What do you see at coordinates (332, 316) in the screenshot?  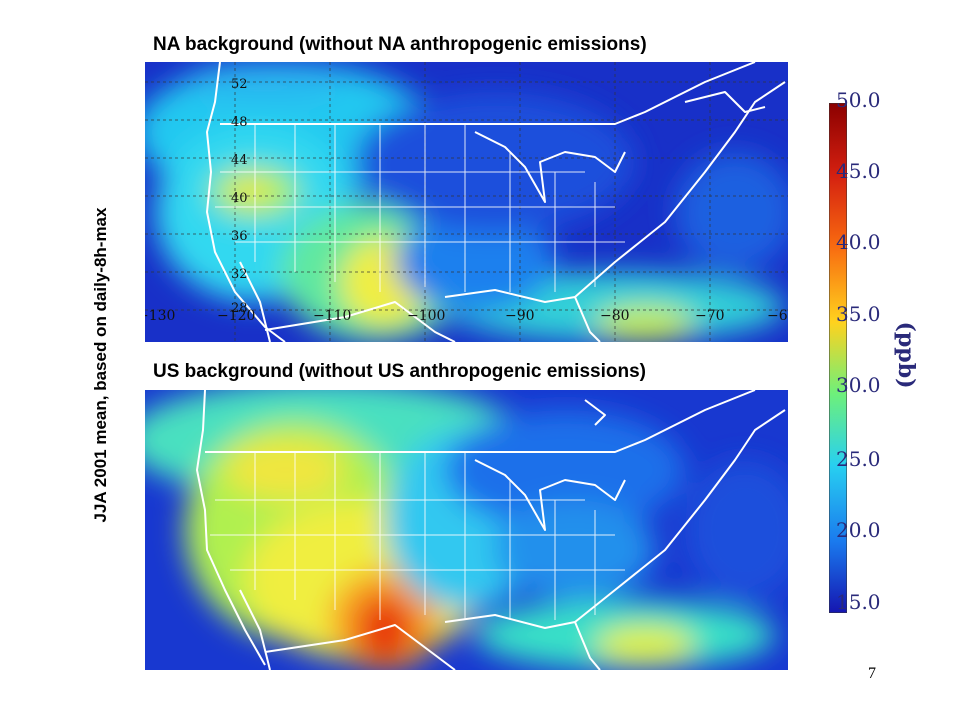 I see `lon-label: −110` at bounding box center [332, 316].